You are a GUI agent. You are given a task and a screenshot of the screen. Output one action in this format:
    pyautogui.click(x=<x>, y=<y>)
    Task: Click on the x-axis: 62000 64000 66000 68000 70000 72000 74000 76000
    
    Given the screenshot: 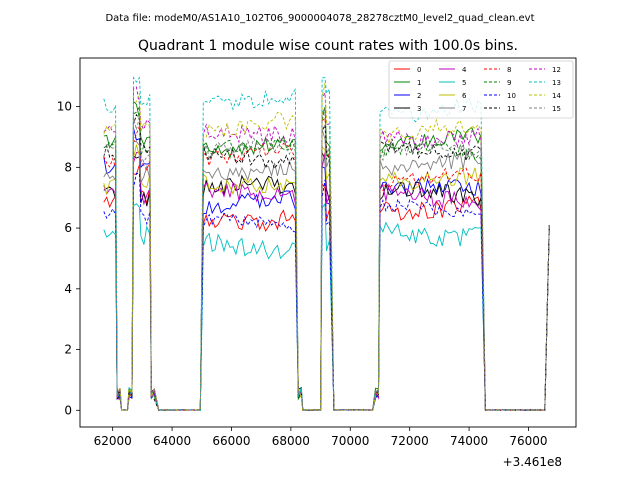 What is the action you would take?
    pyautogui.click(x=321, y=437)
    